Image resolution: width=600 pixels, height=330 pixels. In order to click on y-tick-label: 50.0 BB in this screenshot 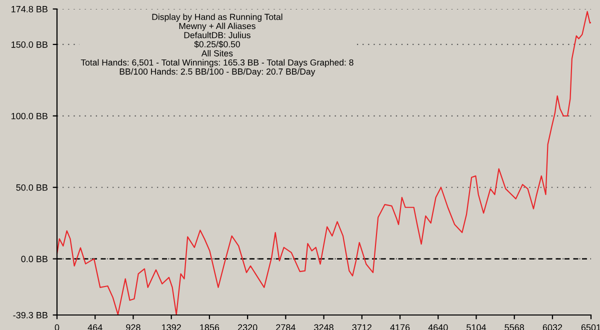, I will do `click(32, 187)`.